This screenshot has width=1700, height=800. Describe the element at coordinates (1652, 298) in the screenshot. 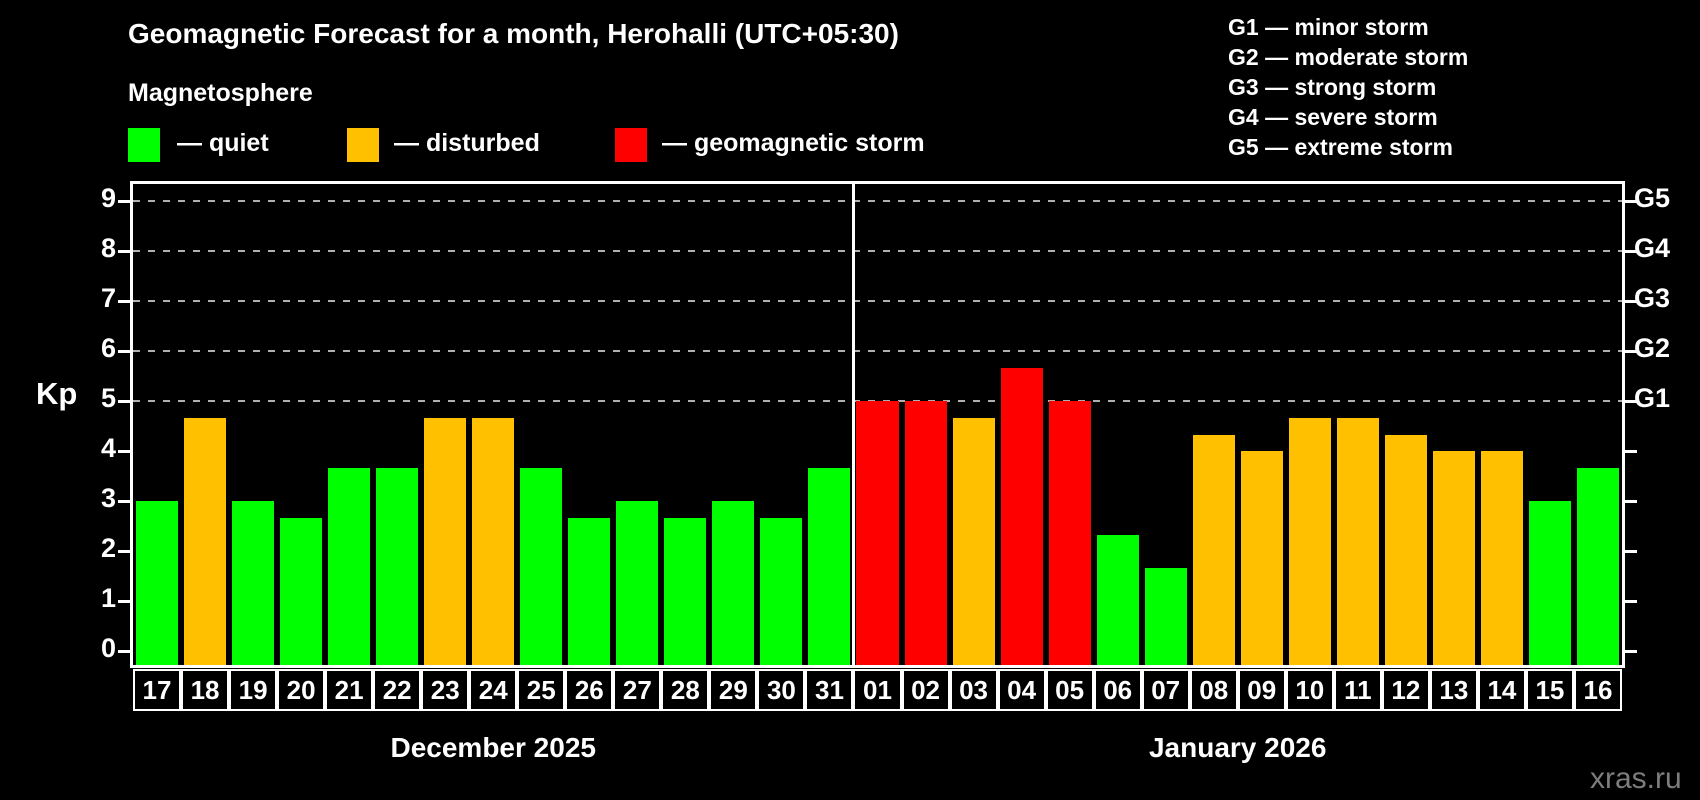

I see `g-level-label-G3: G3` at that location.